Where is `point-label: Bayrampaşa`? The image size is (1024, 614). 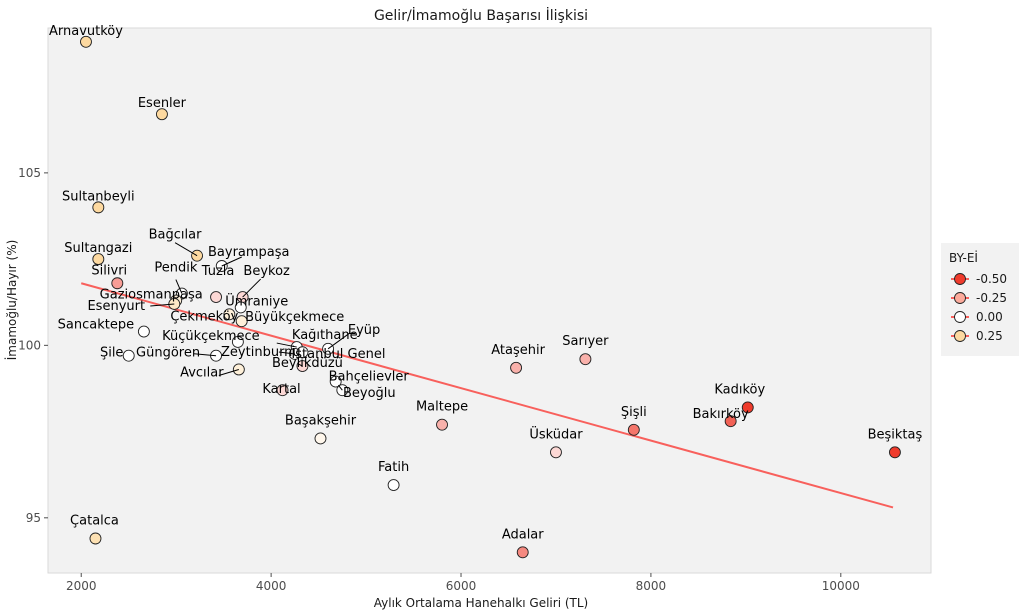
point-label: Bayrampaşa is located at coordinates (249, 252).